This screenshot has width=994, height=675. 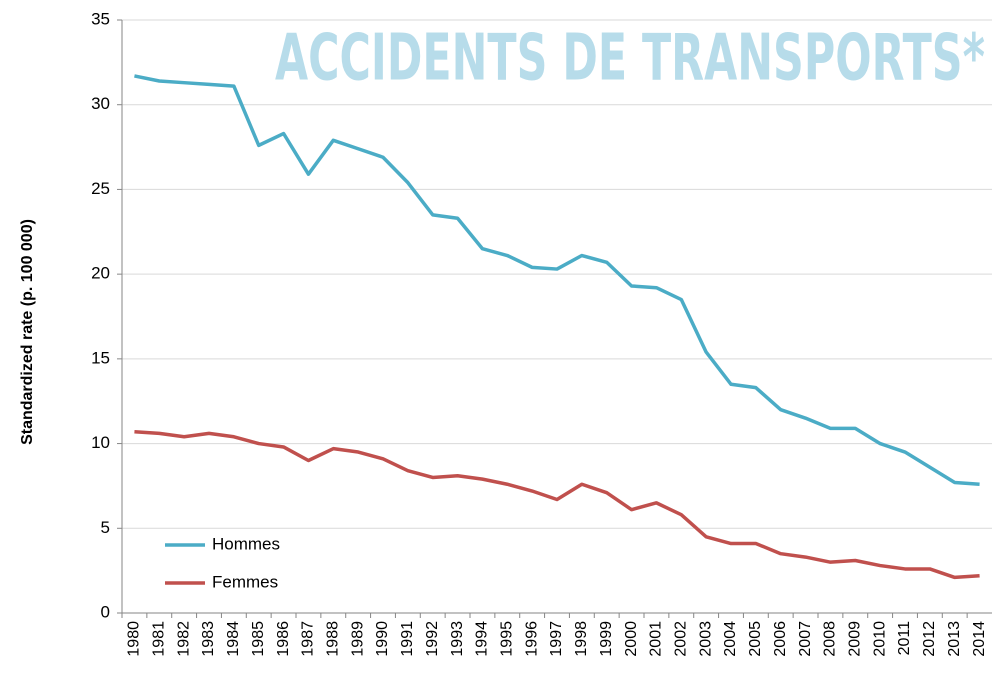 What do you see at coordinates (507, 639) in the screenshot?
I see `x-tick-label: 1995` at bounding box center [507, 639].